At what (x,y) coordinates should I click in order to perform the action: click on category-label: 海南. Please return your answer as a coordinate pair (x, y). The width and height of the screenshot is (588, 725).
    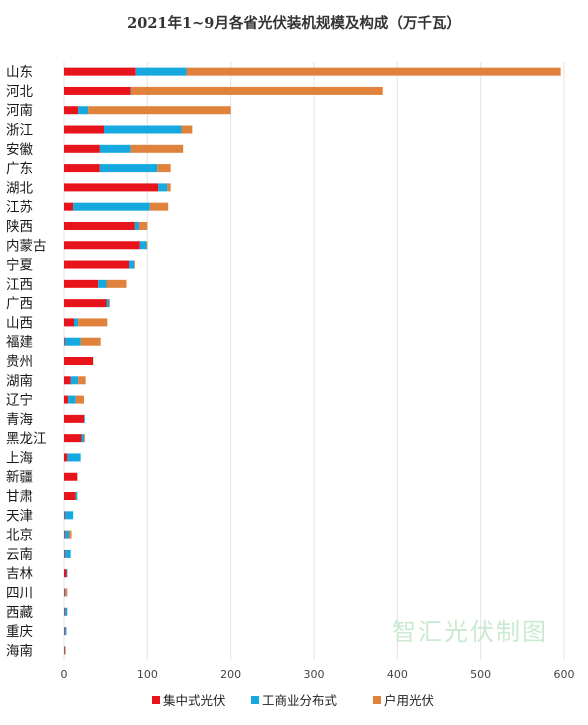
    Looking at the image, I should click on (19, 651).